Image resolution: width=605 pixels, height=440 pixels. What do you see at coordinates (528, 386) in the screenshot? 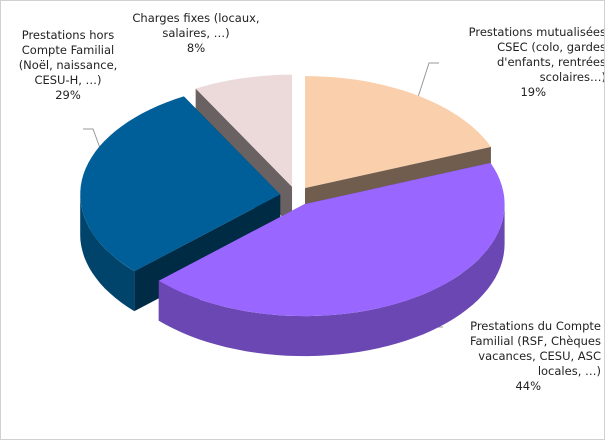
I see `value-label: 44%` at bounding box center [528, 386].